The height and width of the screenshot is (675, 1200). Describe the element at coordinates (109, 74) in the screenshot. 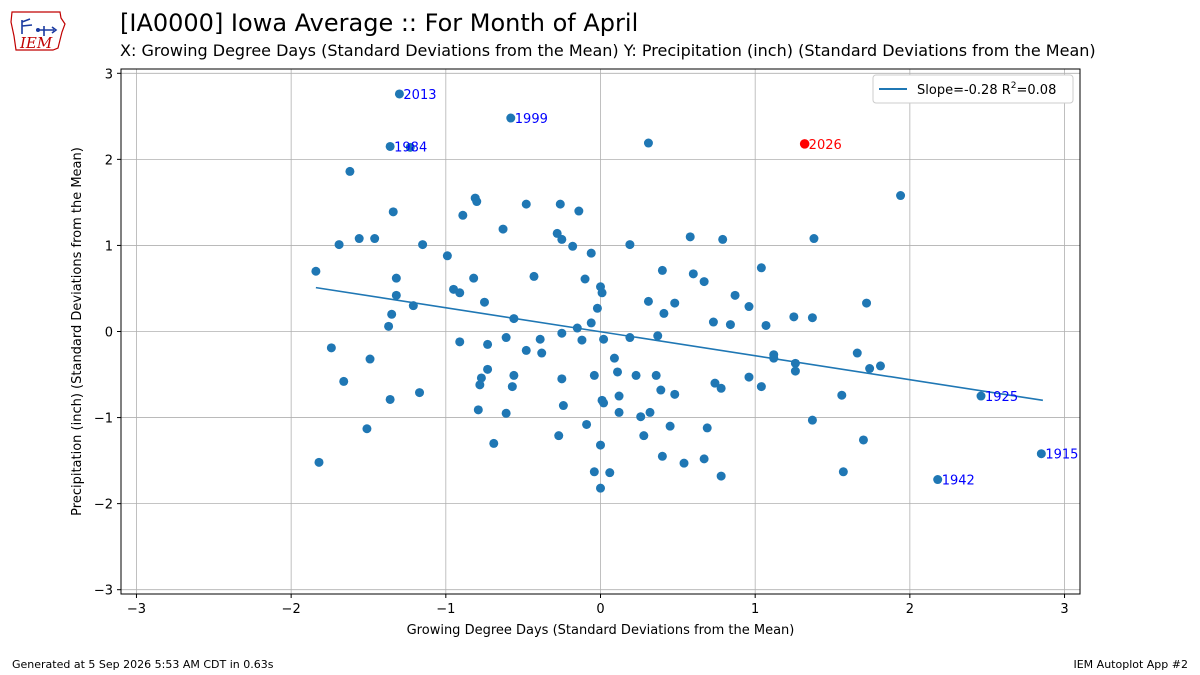

I see `y-tick-label: 3` at that location.